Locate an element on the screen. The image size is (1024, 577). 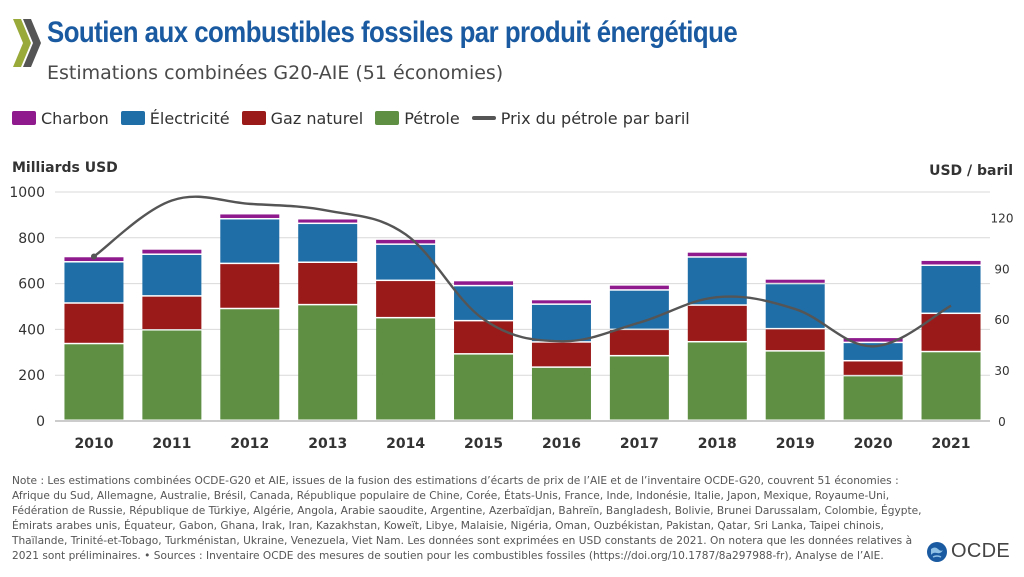
x-tick-label: 2010 is located at coordinates (93, 444).